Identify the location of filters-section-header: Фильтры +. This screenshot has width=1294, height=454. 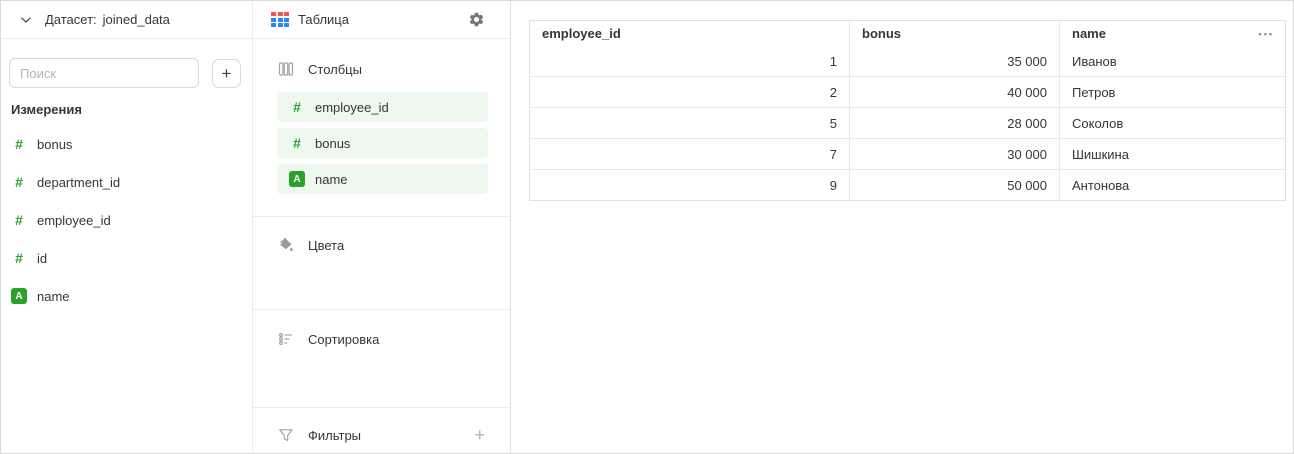
(381, 435).